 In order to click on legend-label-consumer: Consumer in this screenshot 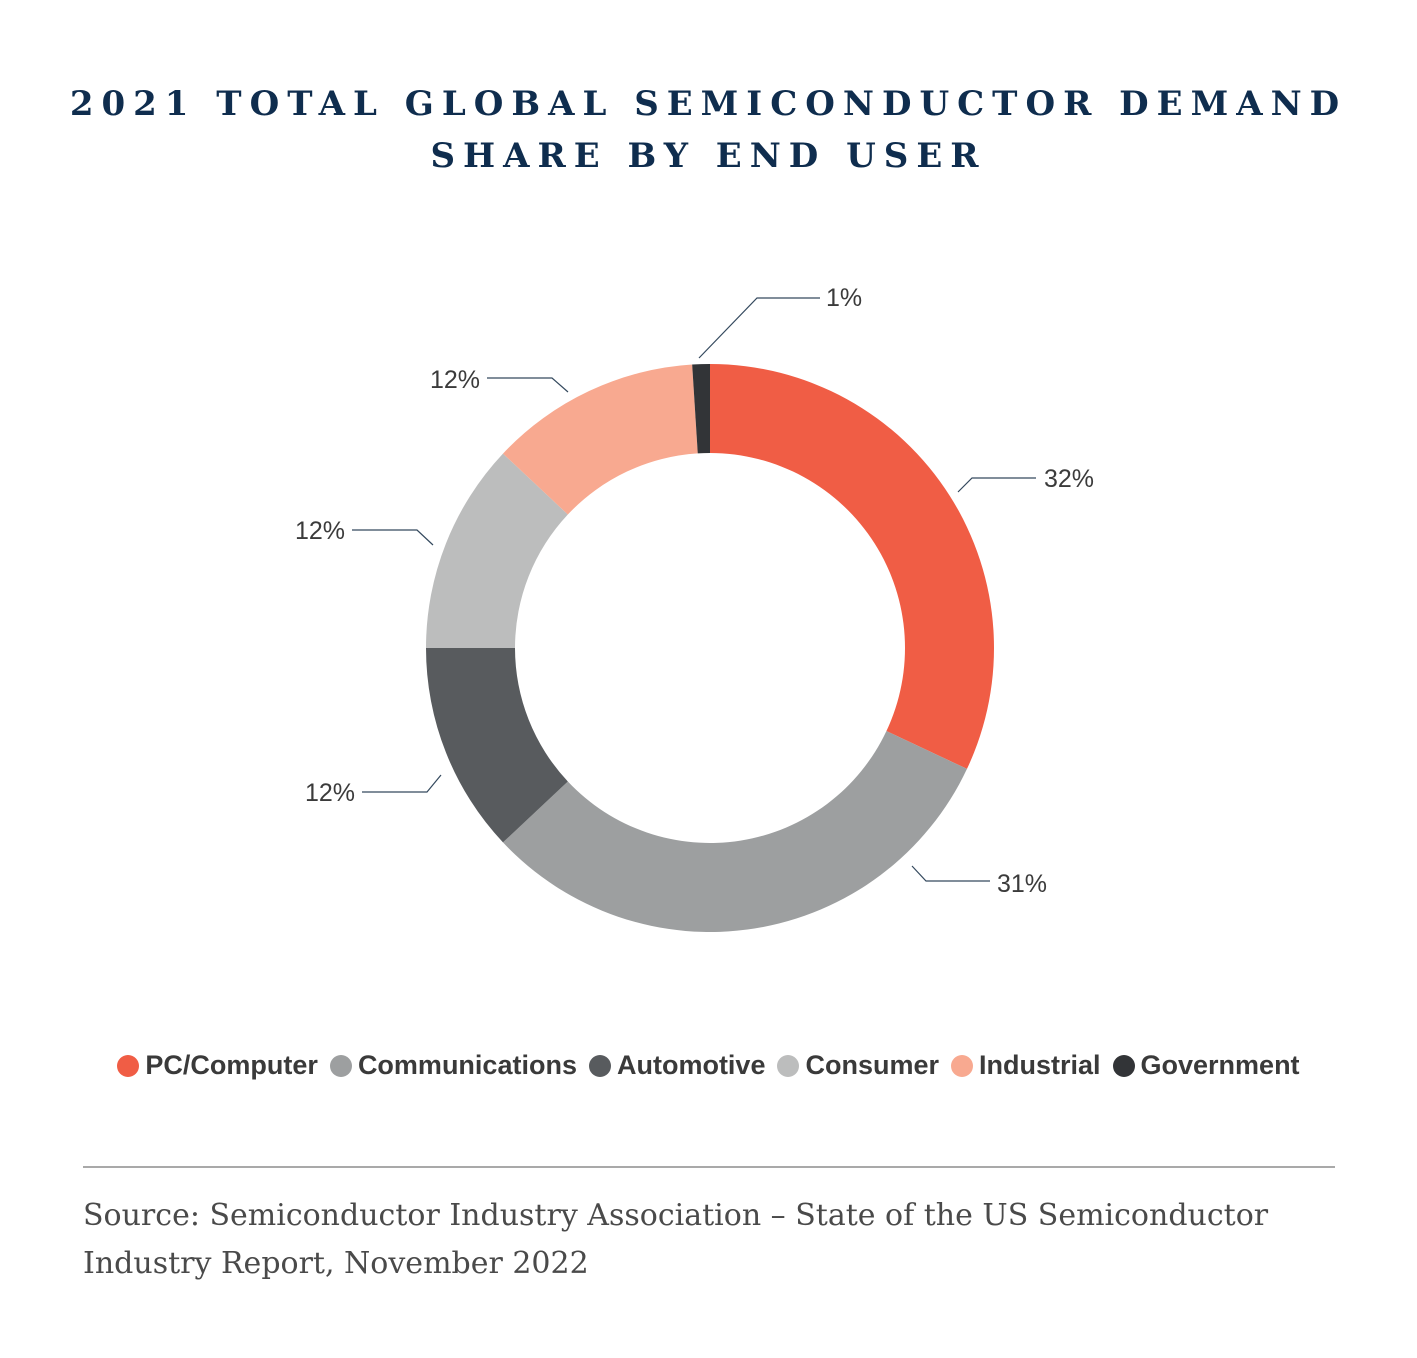, I will do `click(872, 1065)`.